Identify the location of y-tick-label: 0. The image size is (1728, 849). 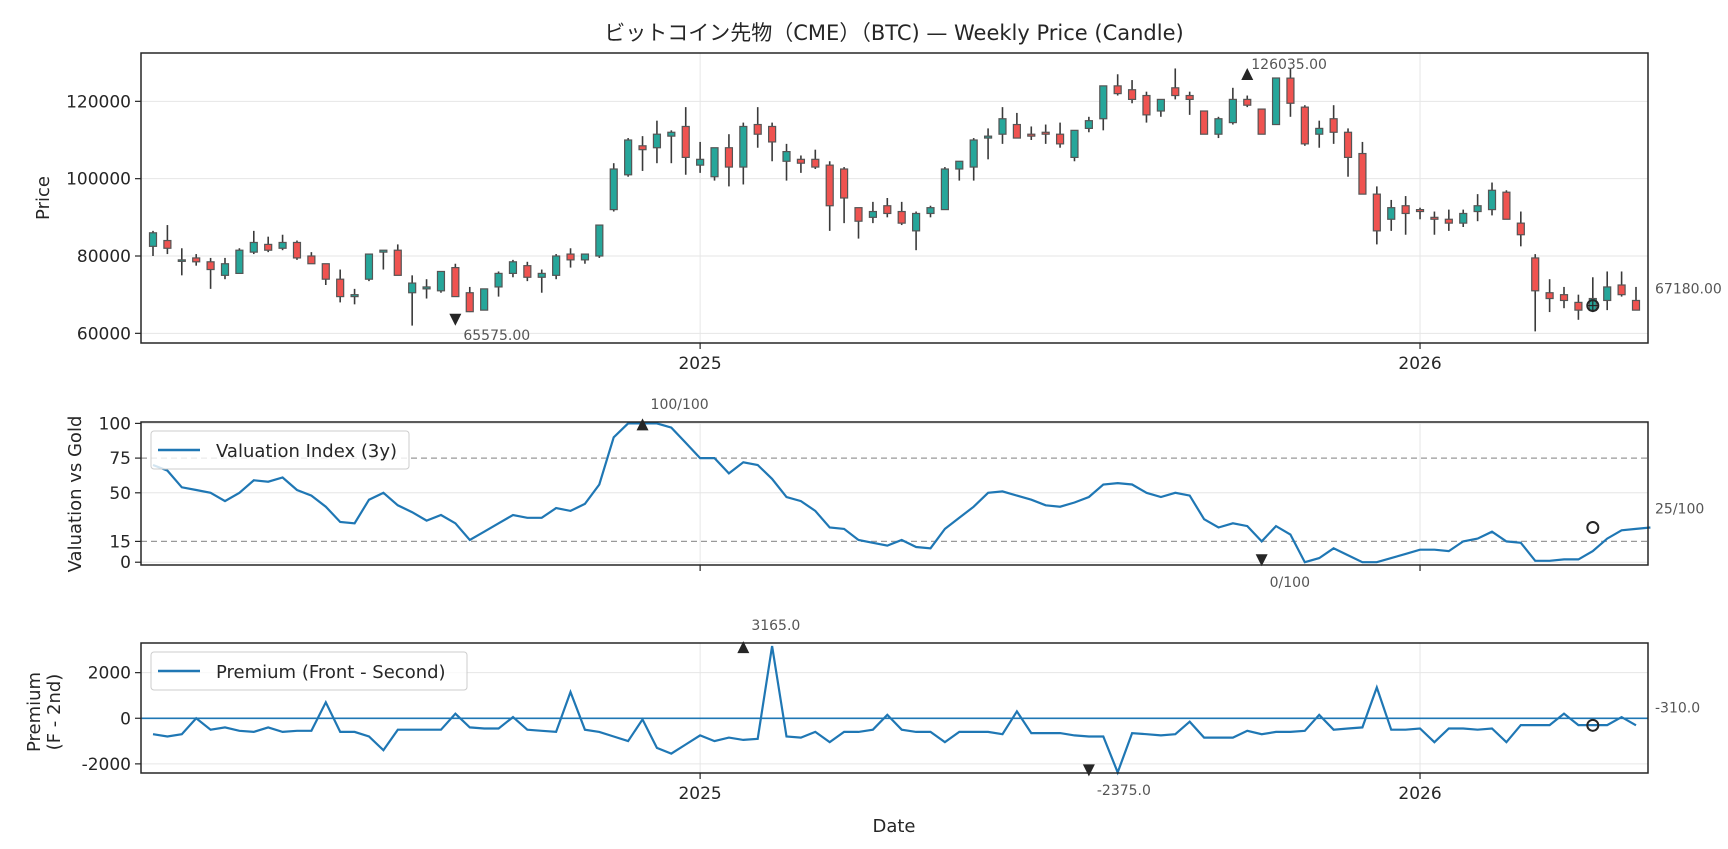
(125, 563).